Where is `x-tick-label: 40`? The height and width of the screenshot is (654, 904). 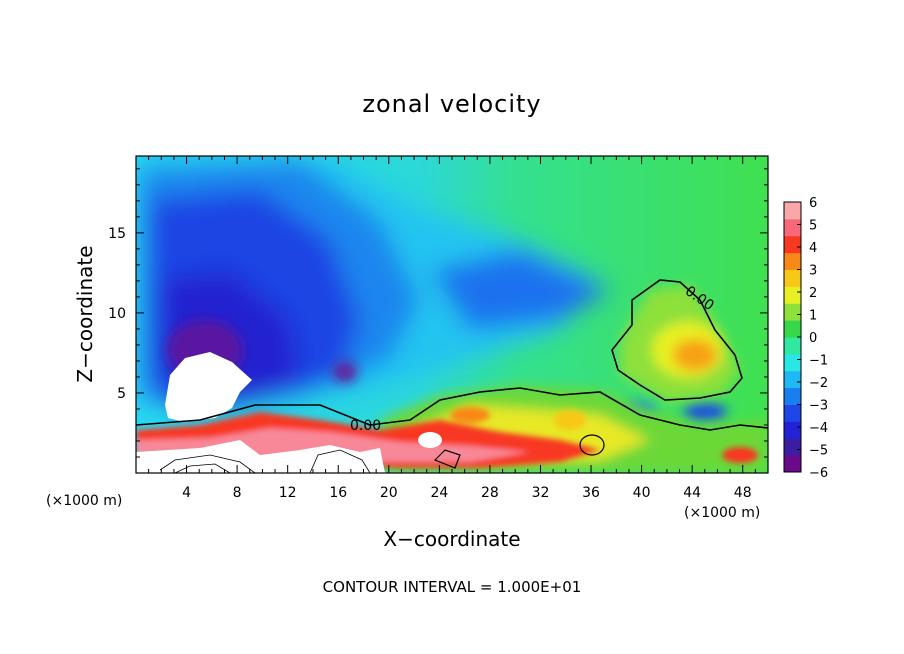
x-tick-label: 40 is located at coordinates (642, 493).